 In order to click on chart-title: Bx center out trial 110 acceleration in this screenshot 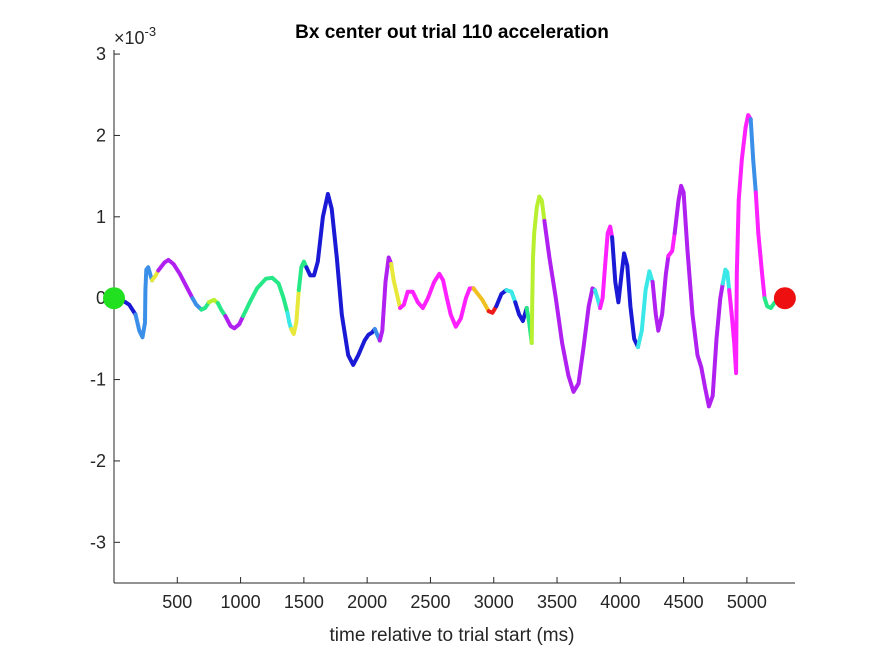, I will do `click(452, 32)`.